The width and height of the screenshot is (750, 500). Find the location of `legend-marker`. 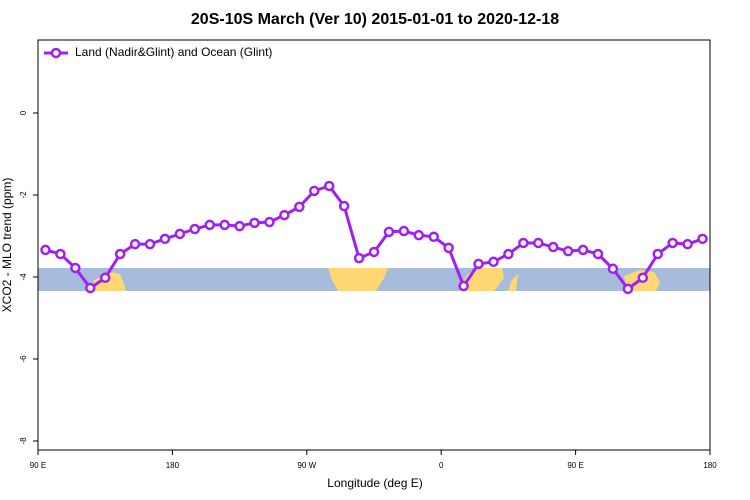

legend-marker is located at coordinates (56, 53).